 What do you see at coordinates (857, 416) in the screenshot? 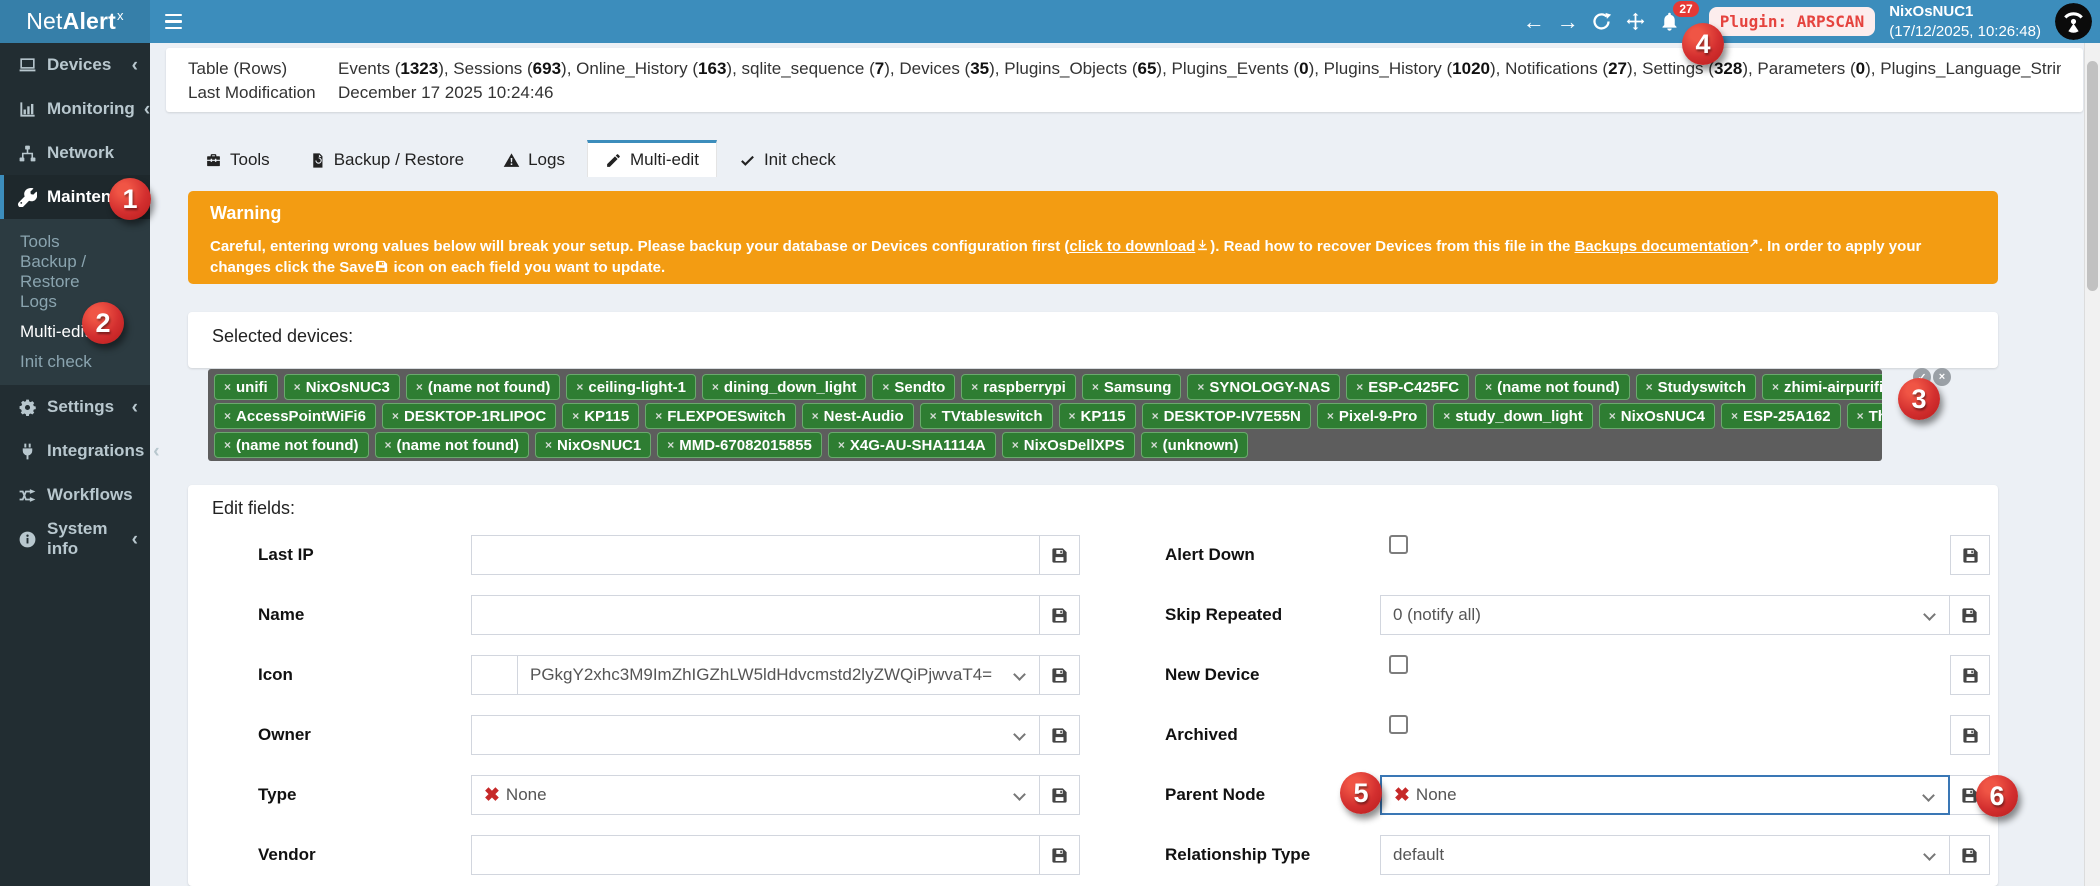
I see `device-chip: × Nest-Audio` at bounding box center [857, 416].